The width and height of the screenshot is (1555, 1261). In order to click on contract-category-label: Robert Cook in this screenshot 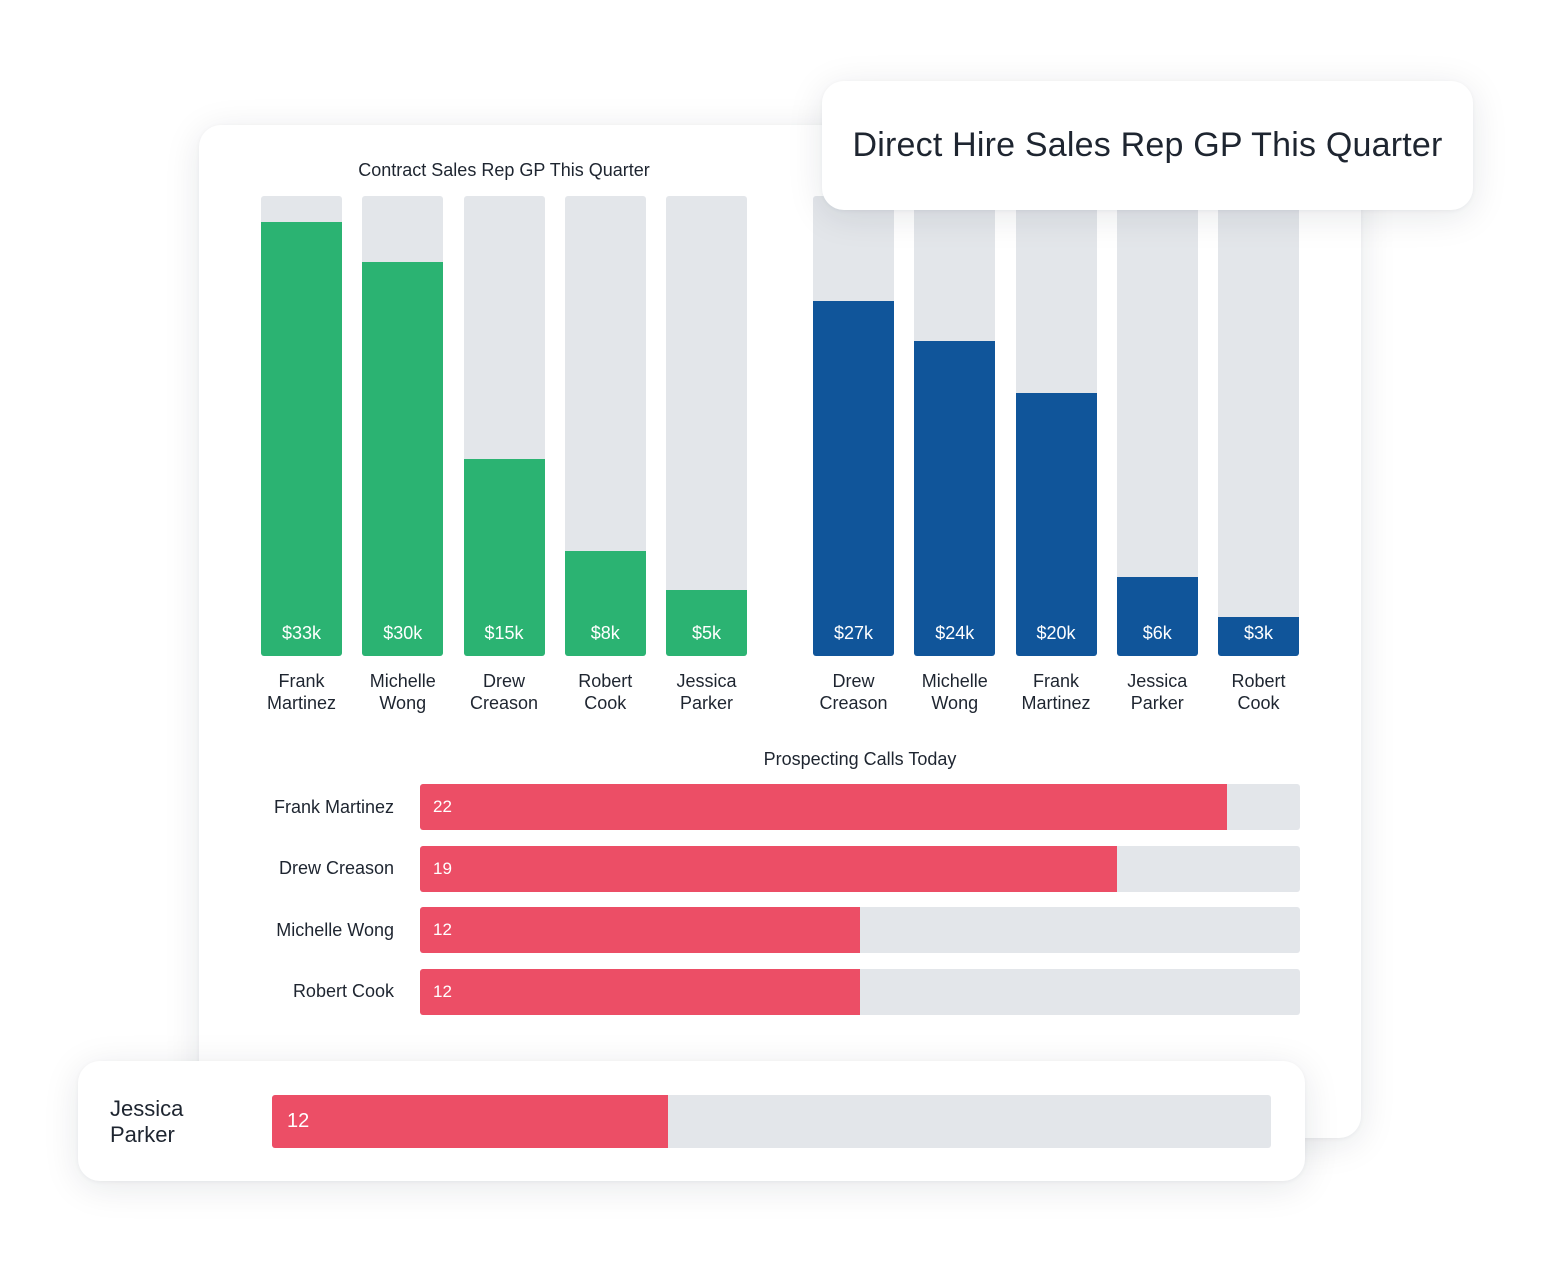, I will do `click(605, 692)`.